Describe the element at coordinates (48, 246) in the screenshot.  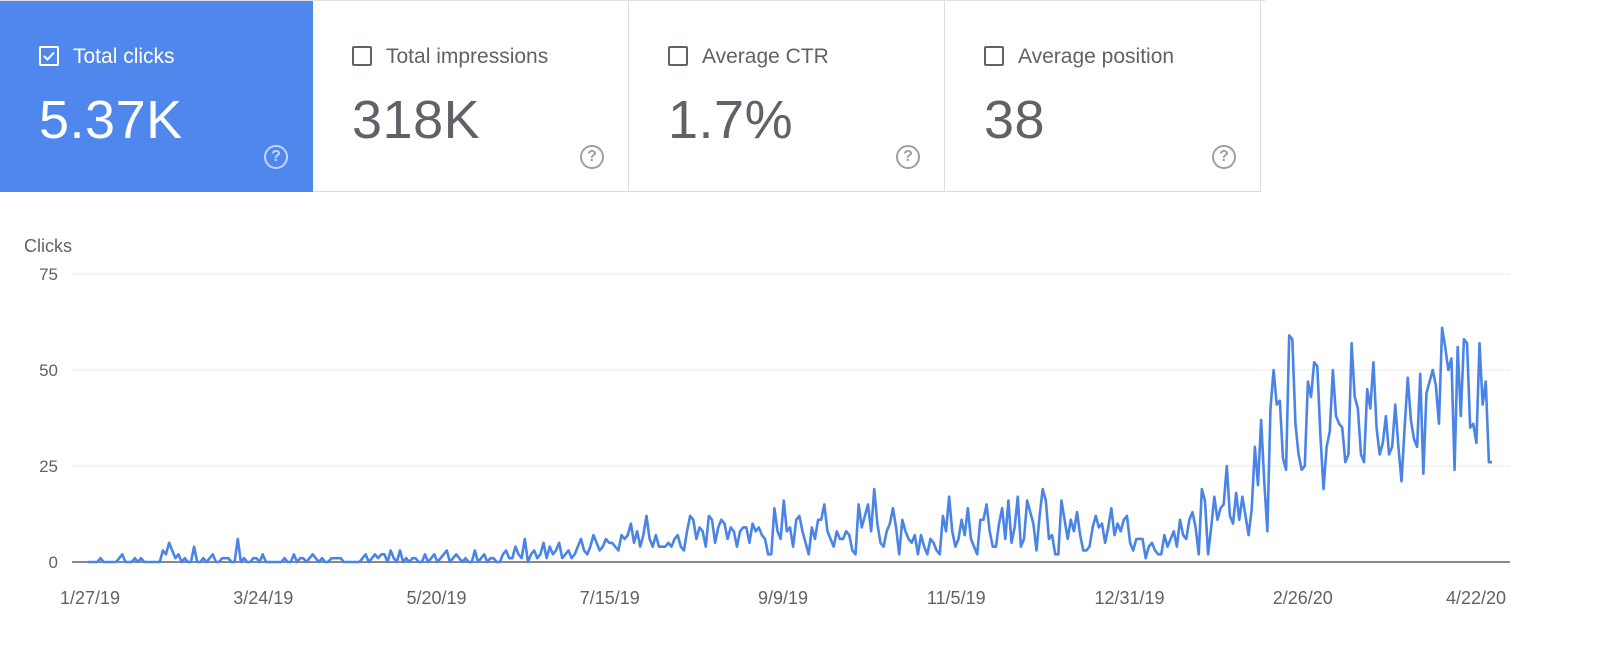
I see `y-axis-label: Clicks` at that location.